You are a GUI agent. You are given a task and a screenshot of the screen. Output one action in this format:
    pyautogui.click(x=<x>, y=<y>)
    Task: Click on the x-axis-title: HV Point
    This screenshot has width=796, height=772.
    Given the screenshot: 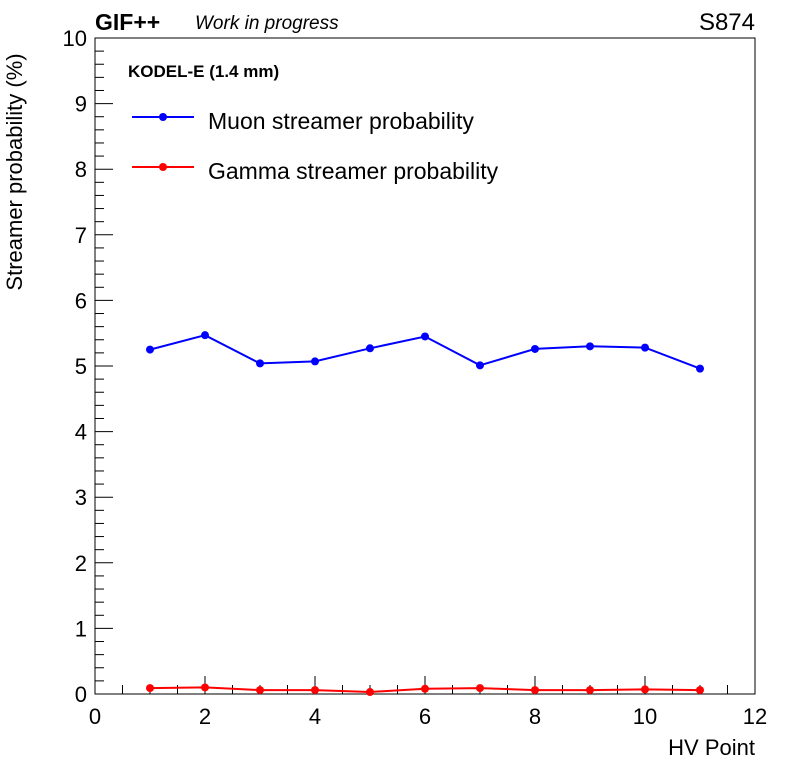 What is the action you would take?
    pyautogui.click(x=711, y=747)
    